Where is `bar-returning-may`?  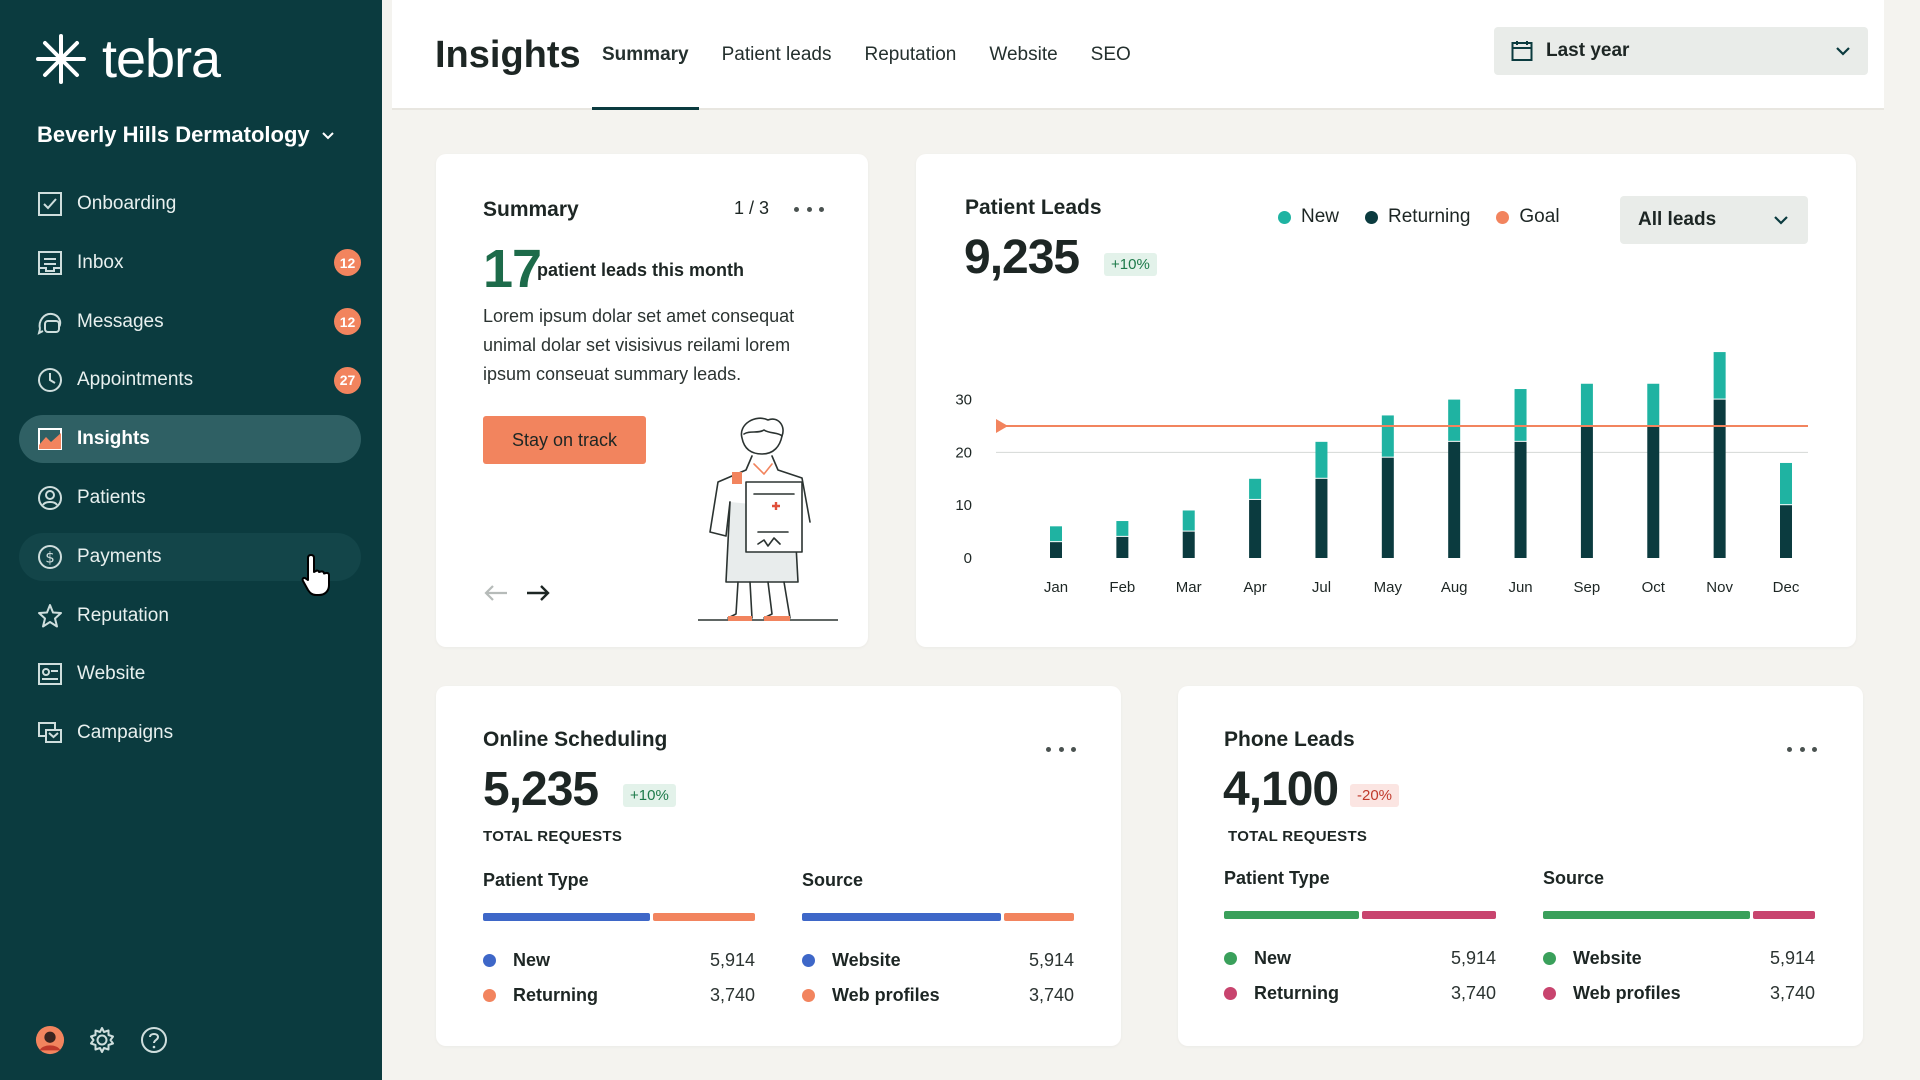
bar-returning-may is located at coordinates (1387, 507).